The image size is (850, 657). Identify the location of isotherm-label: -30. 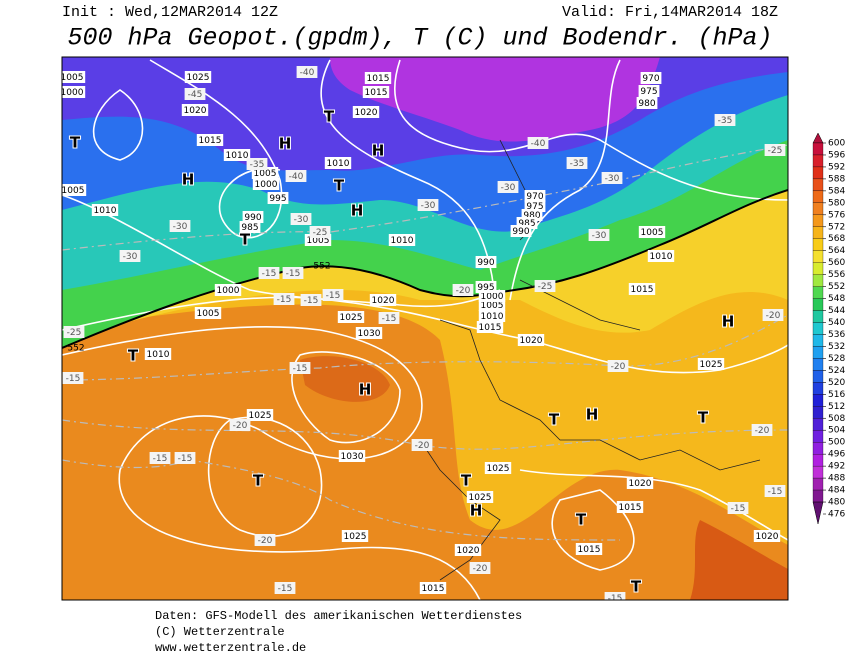
(180, 227).